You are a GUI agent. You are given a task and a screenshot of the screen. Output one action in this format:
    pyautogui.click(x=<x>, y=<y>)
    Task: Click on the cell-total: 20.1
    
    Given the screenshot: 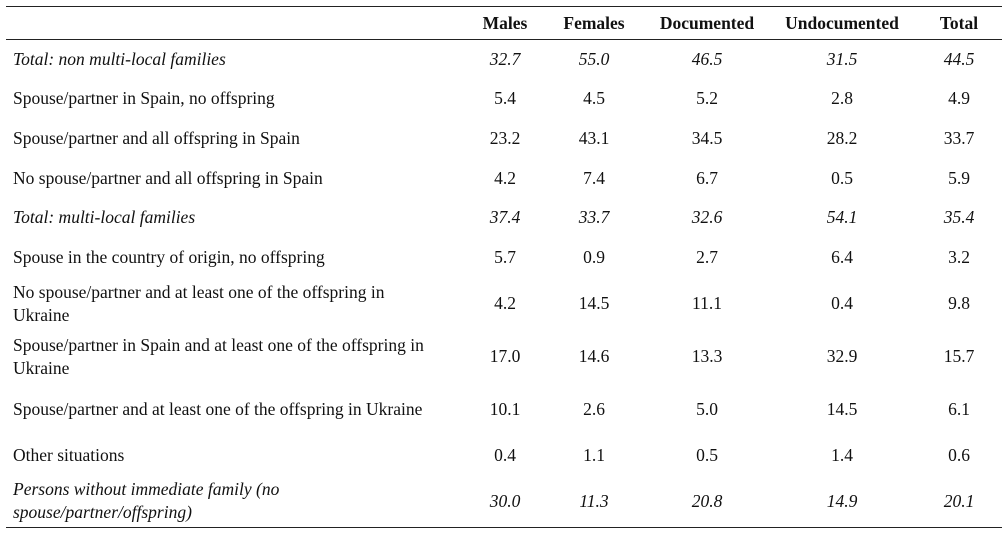 What is the action you would take?
    pyautogui.click(x=959, y=502)
    